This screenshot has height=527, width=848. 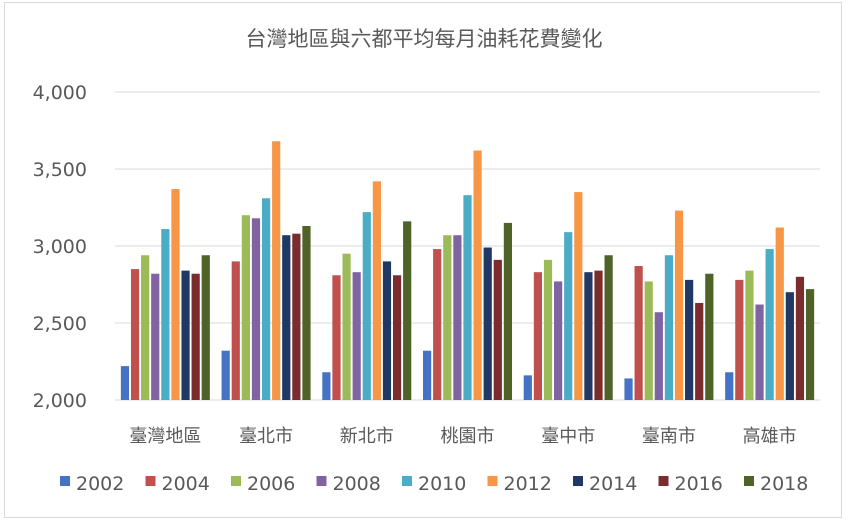 I want to click on x-category-label: 臺北市, so click(x=266, y=436).